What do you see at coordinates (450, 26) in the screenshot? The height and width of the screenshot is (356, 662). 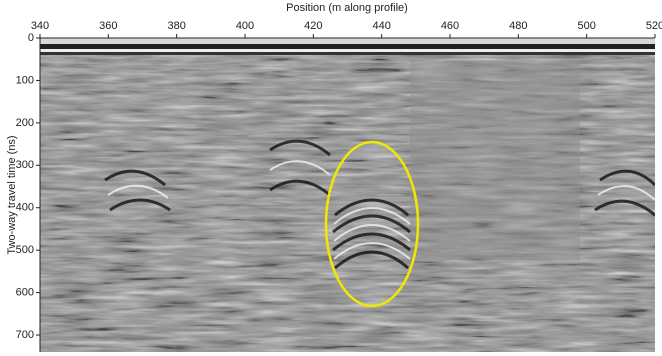 I see `x-tick-label: 460` at bounding box center [450, 26].